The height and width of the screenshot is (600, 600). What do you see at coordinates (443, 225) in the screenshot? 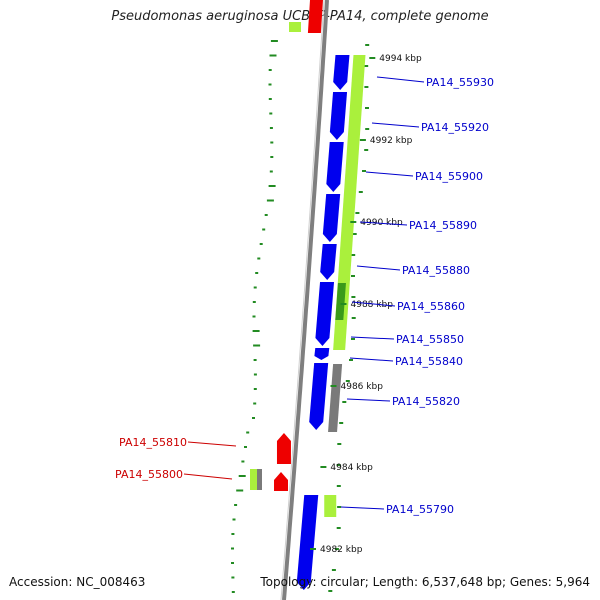
I see `gene-label: PA14_55890` at bounding box center [443, 225].